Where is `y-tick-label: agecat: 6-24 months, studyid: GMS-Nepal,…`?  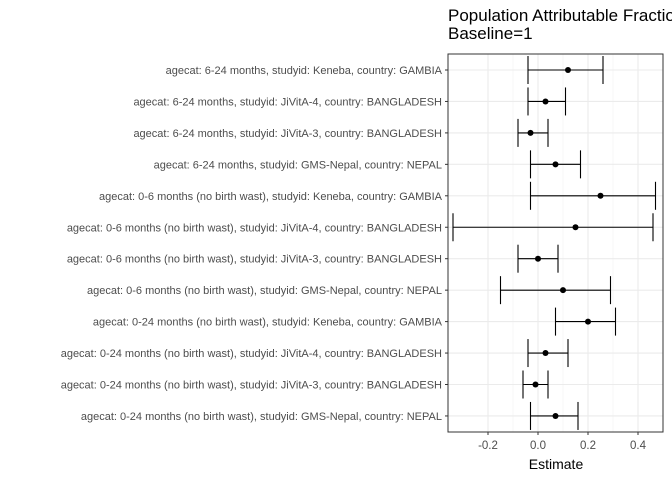 y-tick-label: agecat: 6-24 months, studyid: GMS-Nepal,… is located at coordinates (298, 165).